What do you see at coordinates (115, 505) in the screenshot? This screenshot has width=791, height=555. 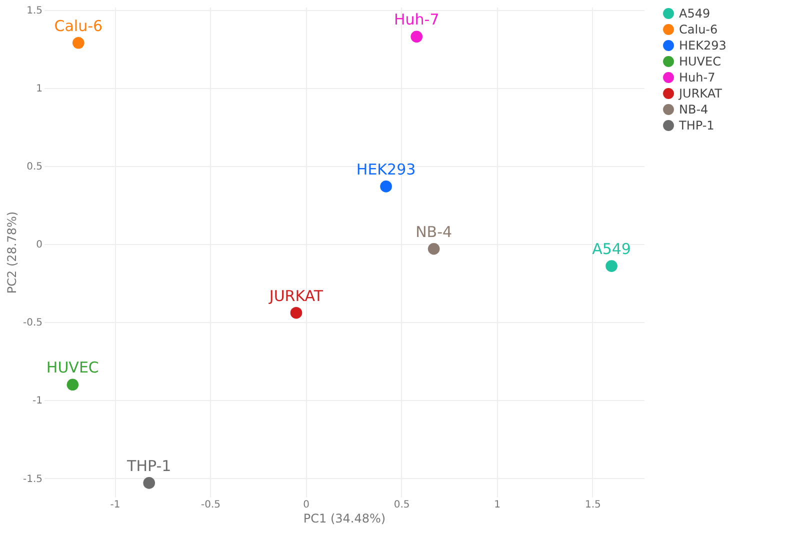 I see `x-tick-label: -1` at bounding box center [115, 505].